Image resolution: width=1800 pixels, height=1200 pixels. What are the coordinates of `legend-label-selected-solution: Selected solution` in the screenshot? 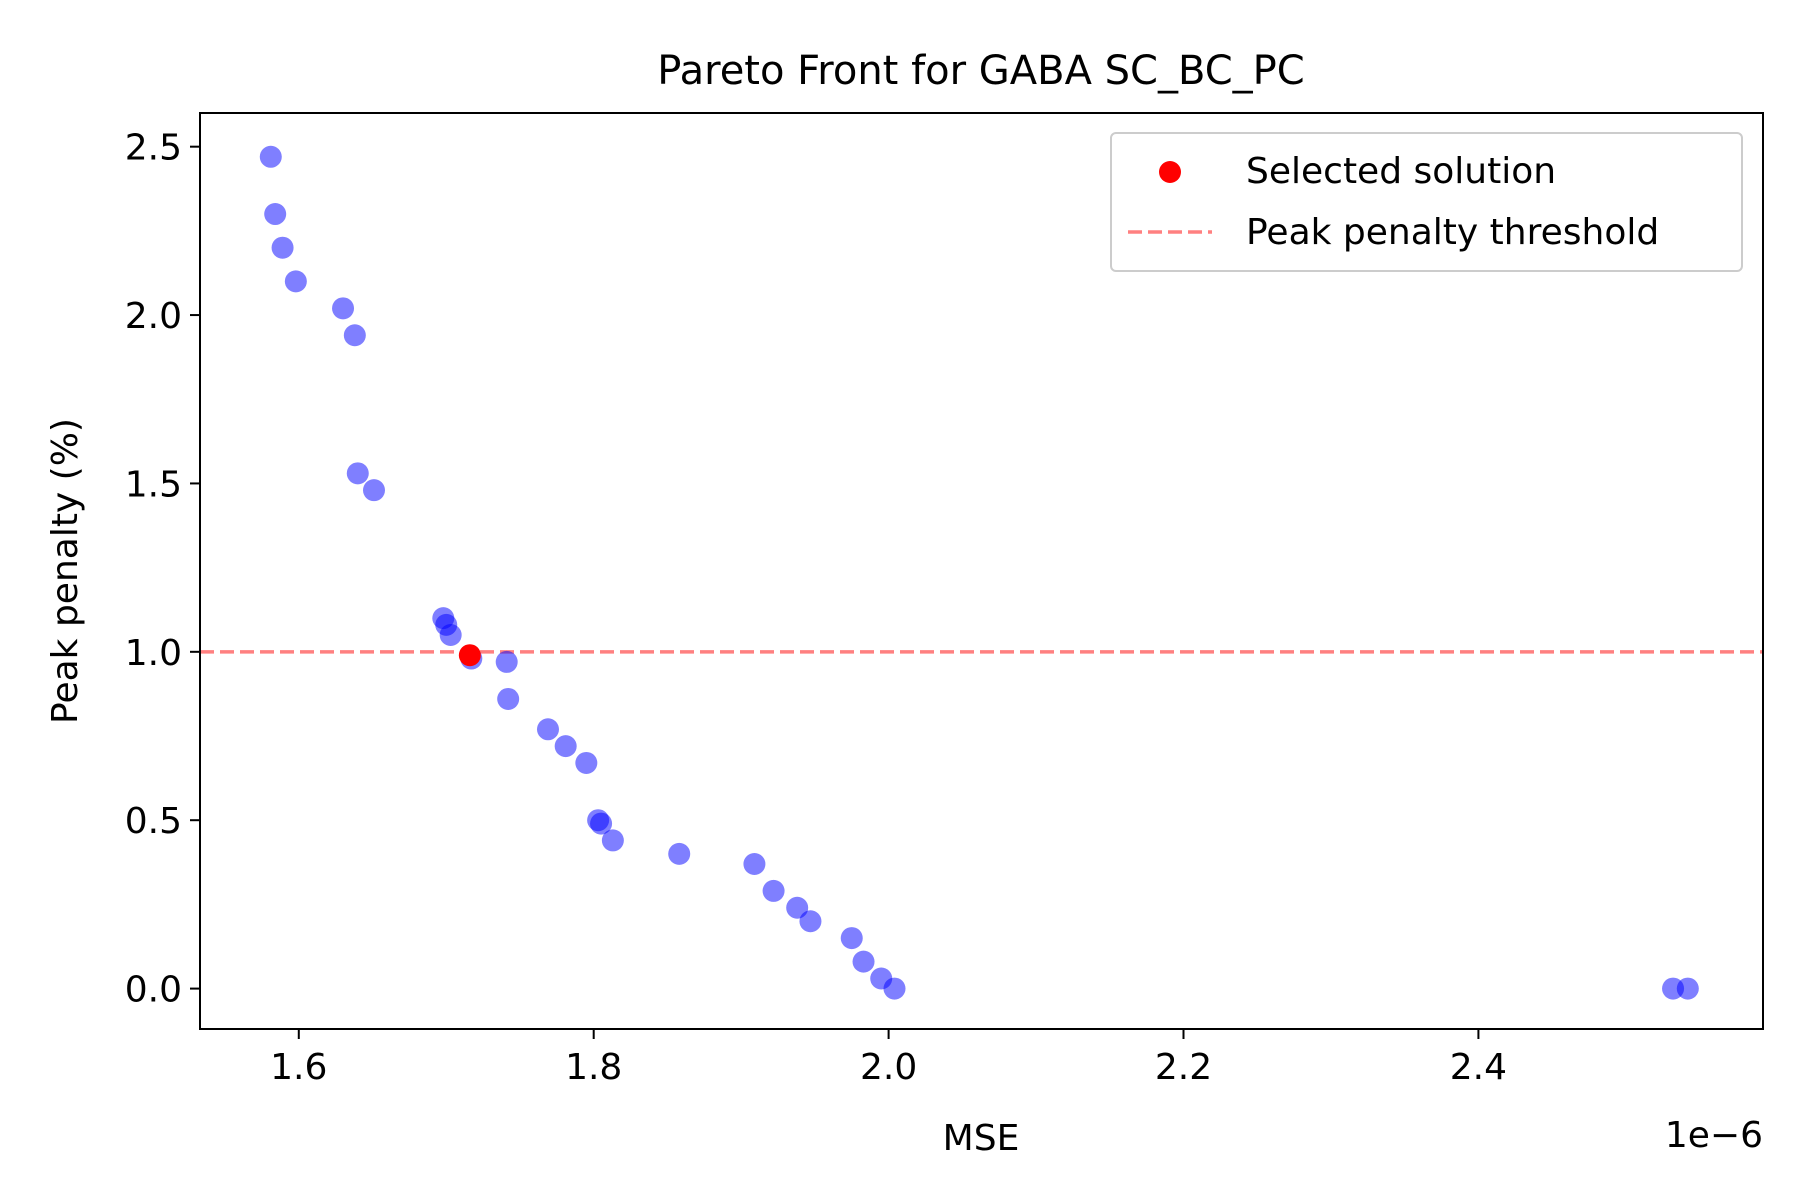 It's located at (1401, 171).